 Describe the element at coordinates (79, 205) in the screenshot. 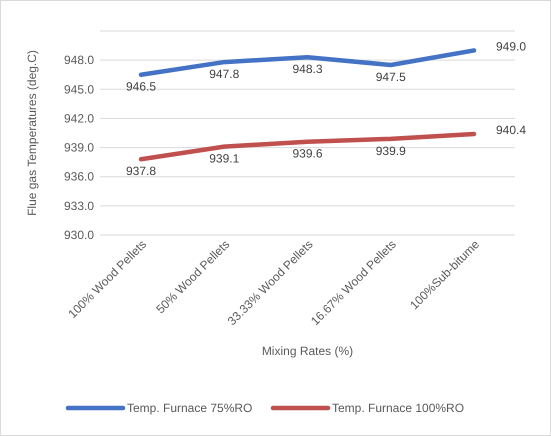

I see `y-tick-label: 933.0` at that location.